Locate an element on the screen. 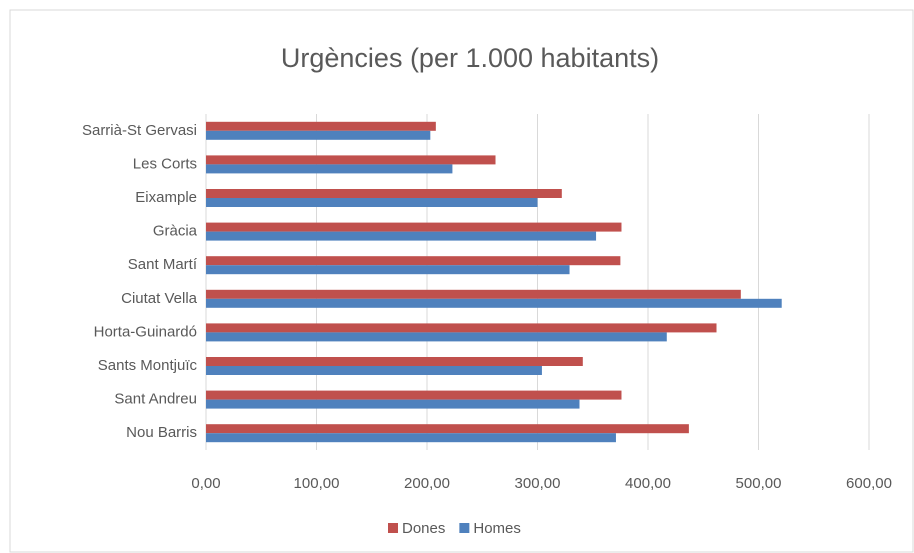  y-tick-label: Eixample is located at coordinates (166, 197).